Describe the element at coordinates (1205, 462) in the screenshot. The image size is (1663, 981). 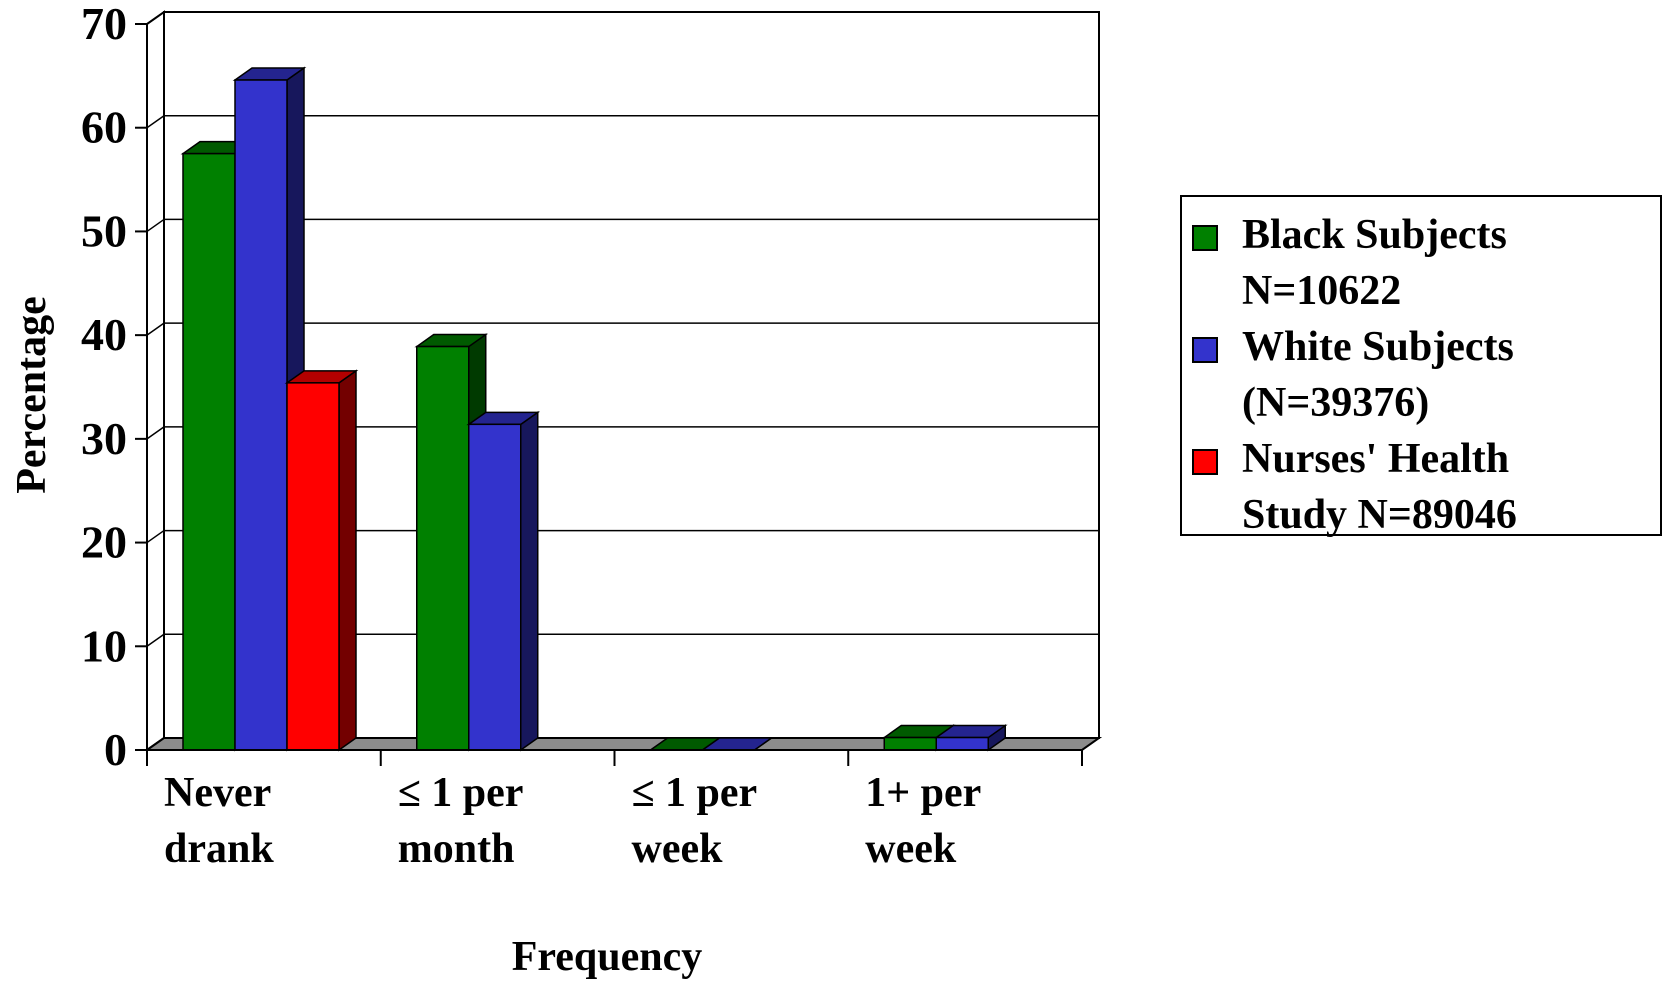
I see `legend-swatch-nurses` at that location.